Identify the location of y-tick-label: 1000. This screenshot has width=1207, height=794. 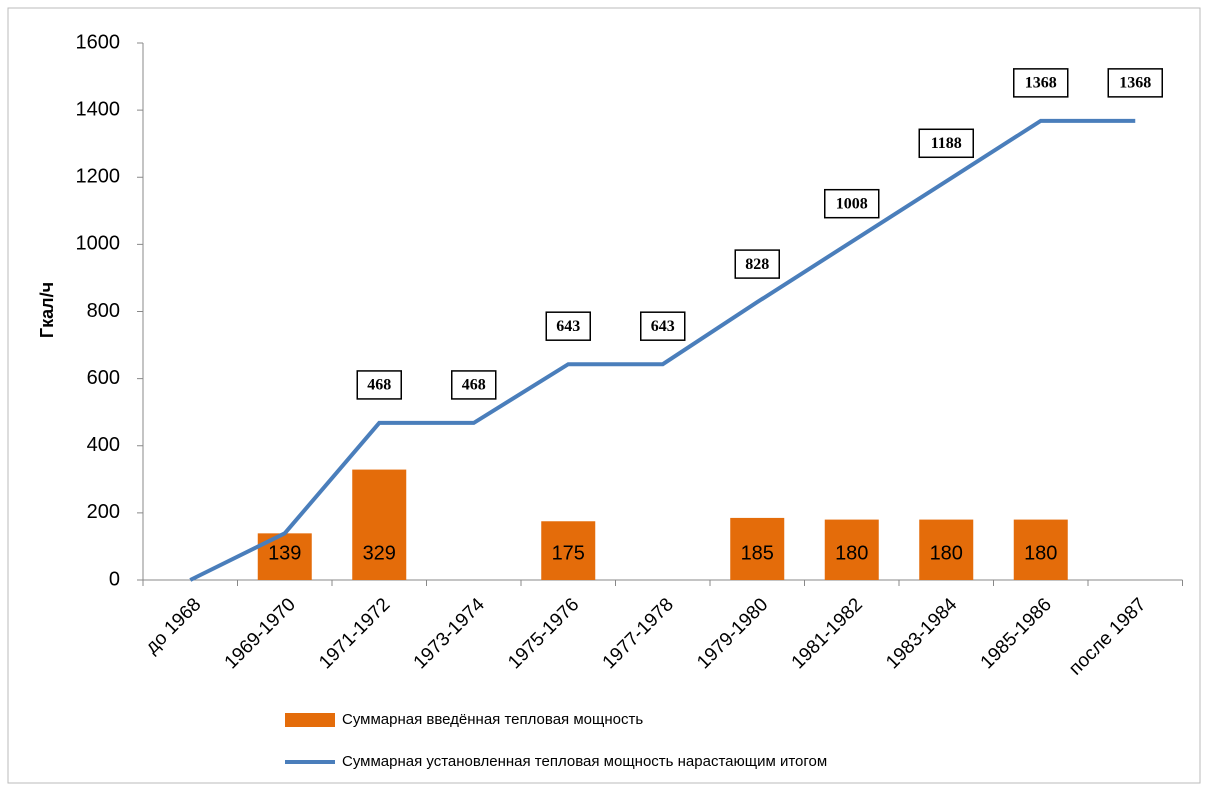
(98, 244).